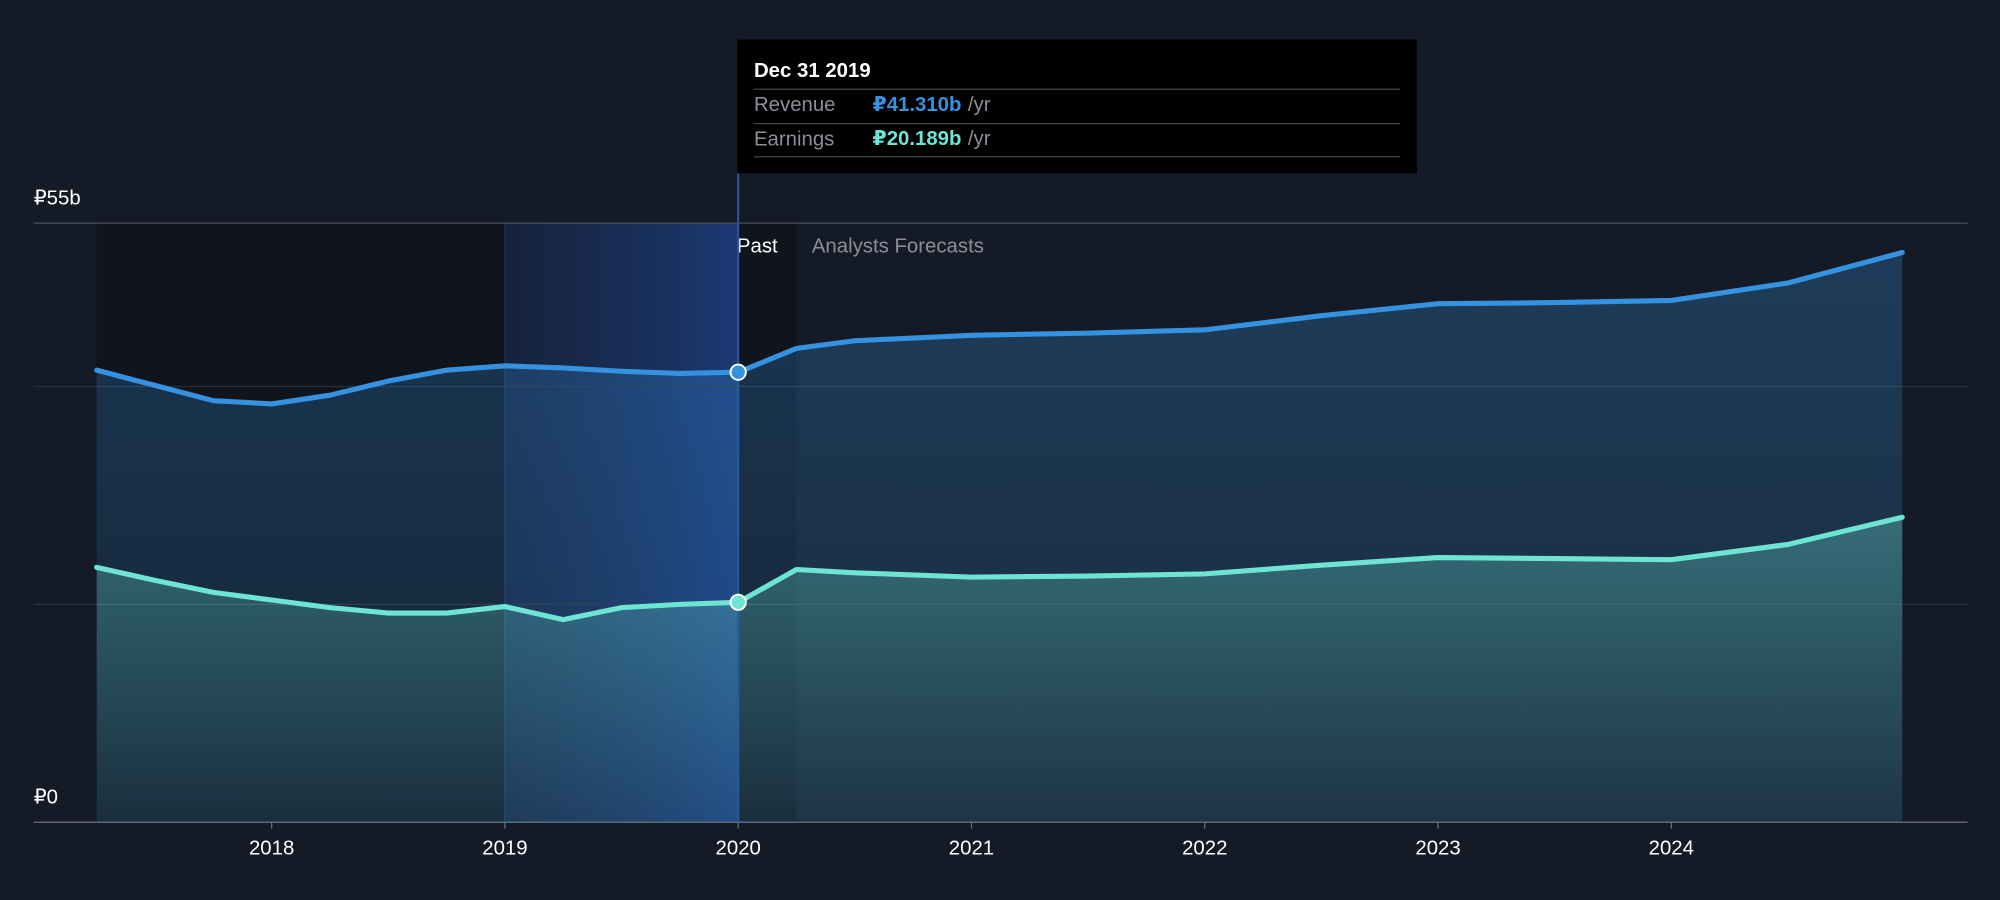 This screenshot has width=2000, height=900. What do you see at coordinates (795, 105) in the screenshot?
I see `tooltip-name: Revenue` at bounding box center [795, 105].